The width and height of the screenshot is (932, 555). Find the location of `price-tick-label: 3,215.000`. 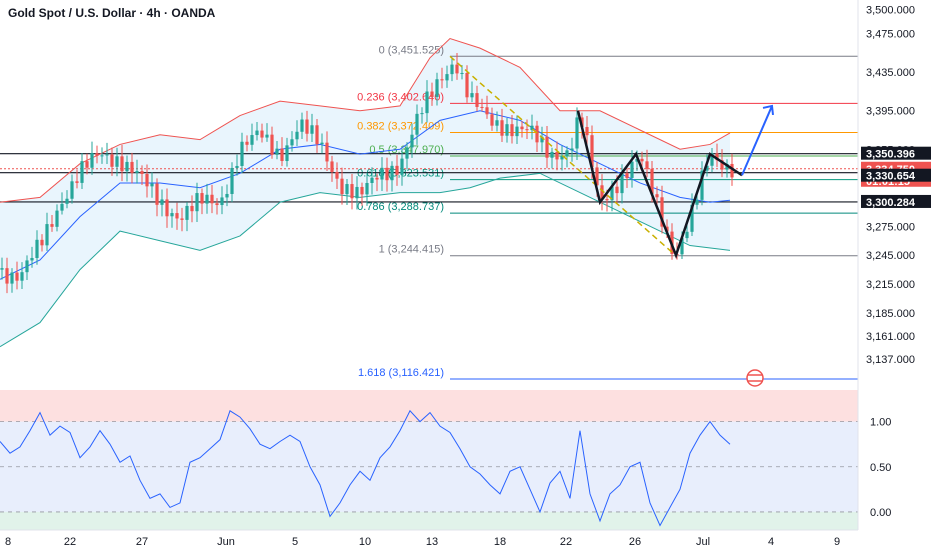

price-tick-label: 3,215.000 is located at coordinates (890, 285).